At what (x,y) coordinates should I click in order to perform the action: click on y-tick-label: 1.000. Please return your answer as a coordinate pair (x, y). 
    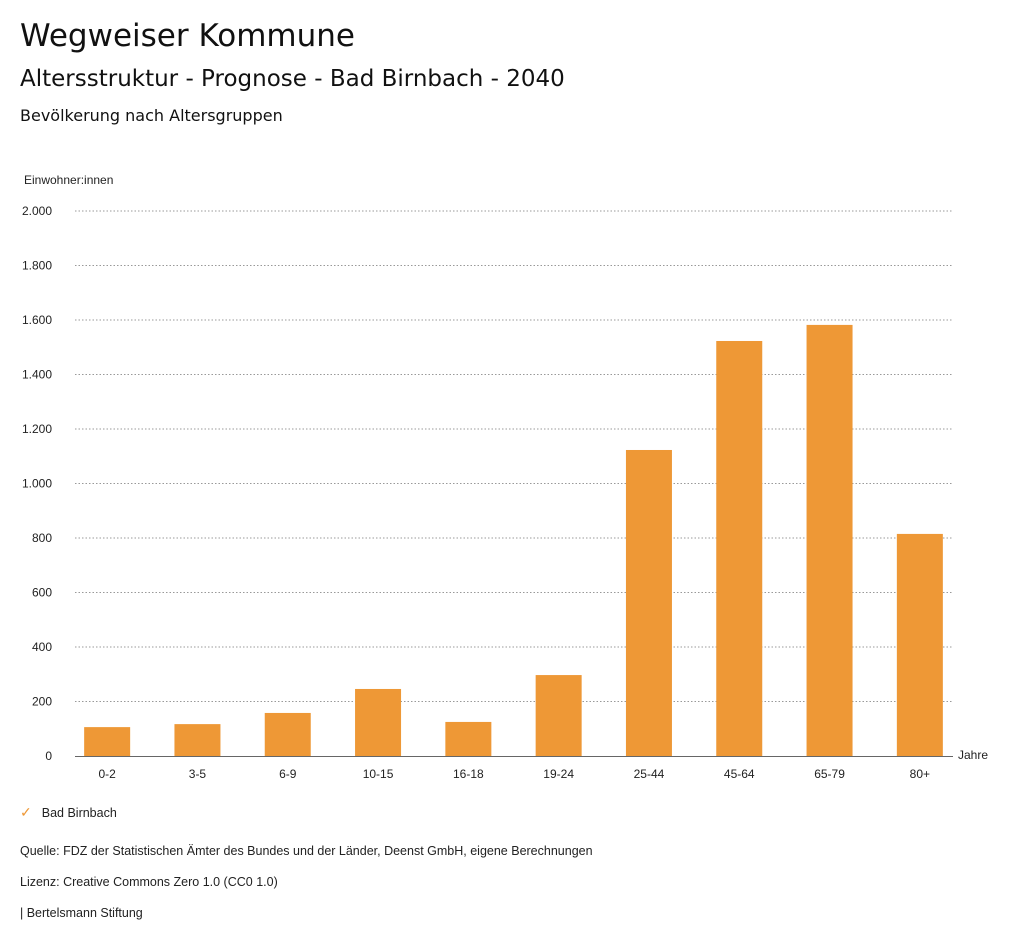
    Looking at the image, I should click on (37, 484).